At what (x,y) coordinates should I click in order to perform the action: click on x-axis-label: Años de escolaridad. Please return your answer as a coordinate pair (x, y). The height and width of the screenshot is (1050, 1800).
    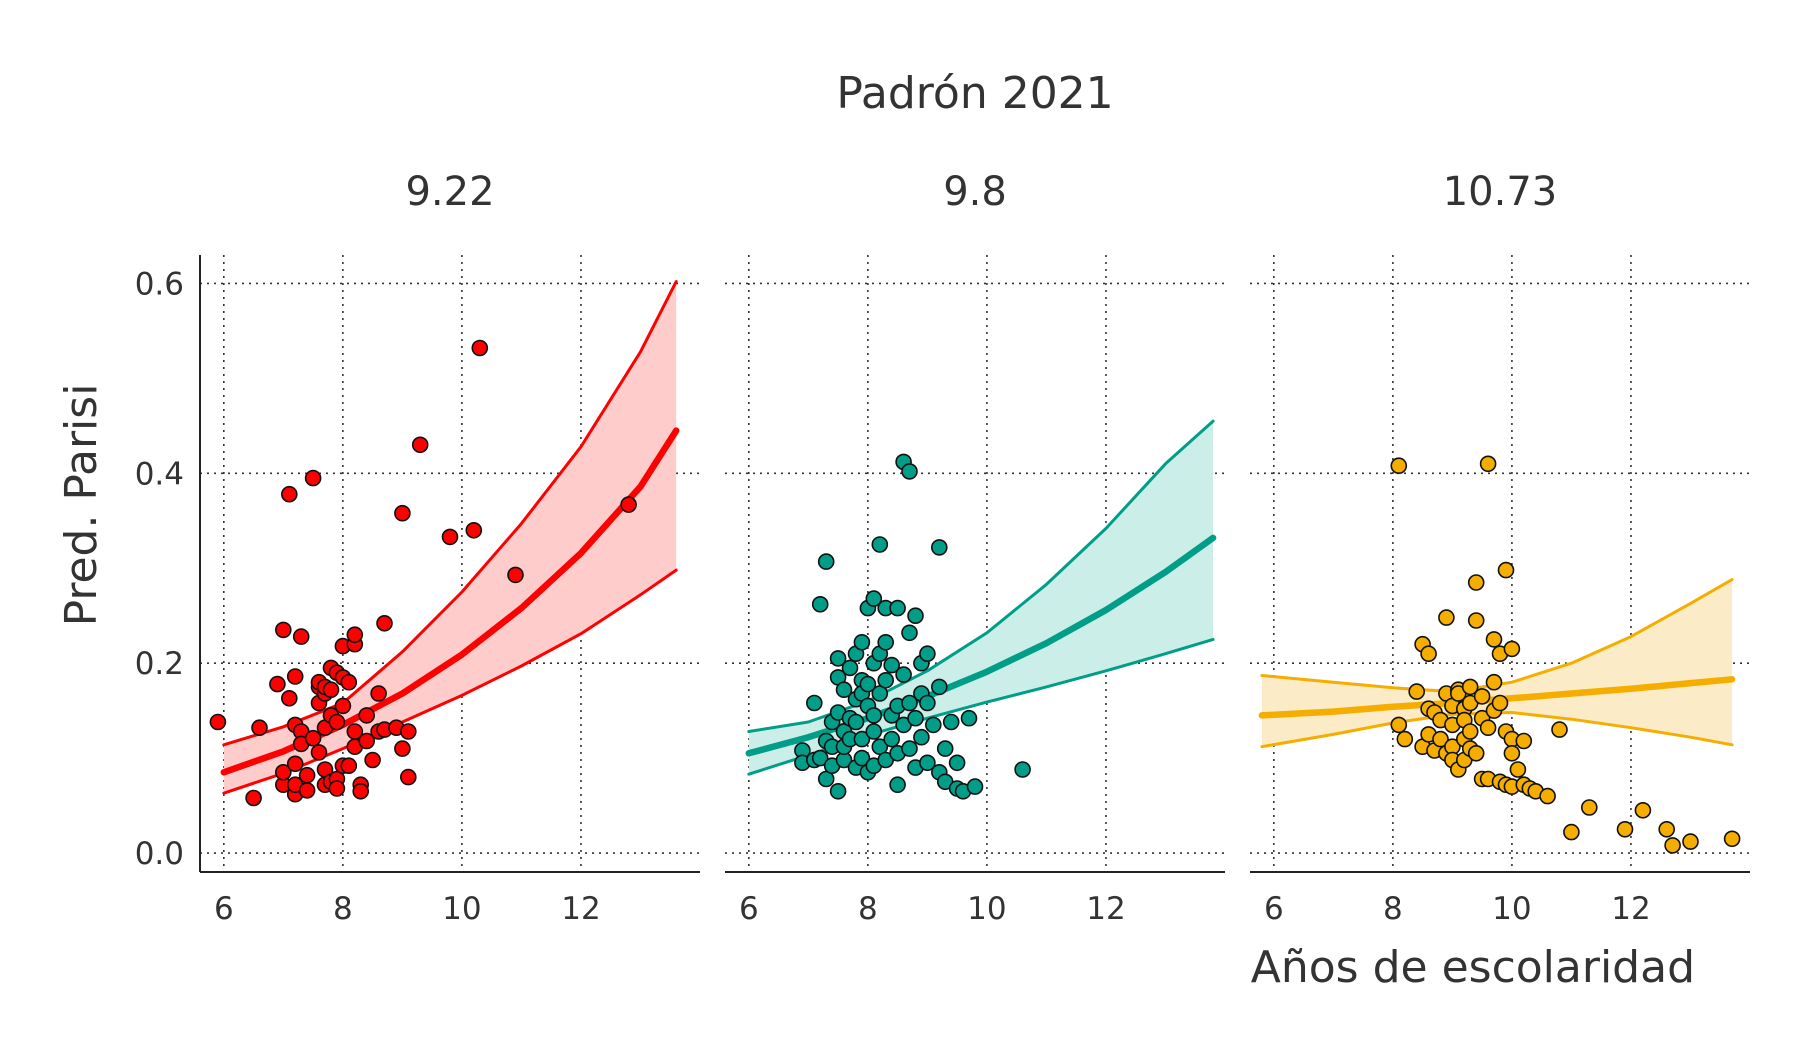
    Looking at the image, I should click on (1473, 967).